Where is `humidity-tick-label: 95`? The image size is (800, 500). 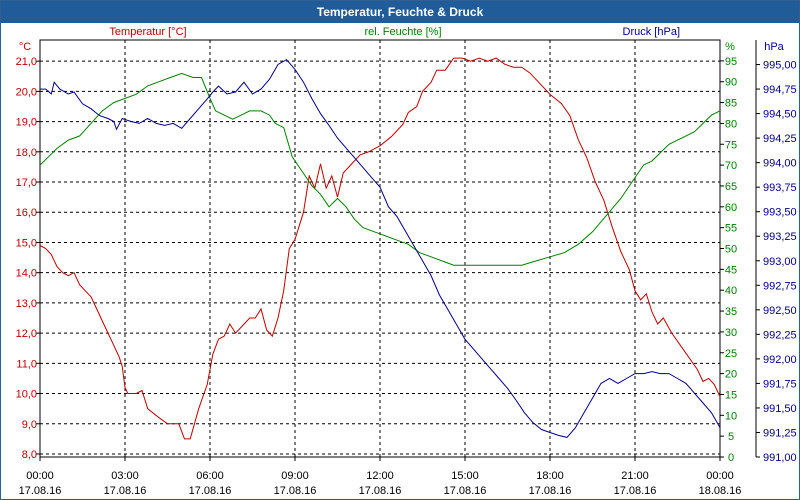
humidity-tick-label: 95 is located at coordinates (731, 62).